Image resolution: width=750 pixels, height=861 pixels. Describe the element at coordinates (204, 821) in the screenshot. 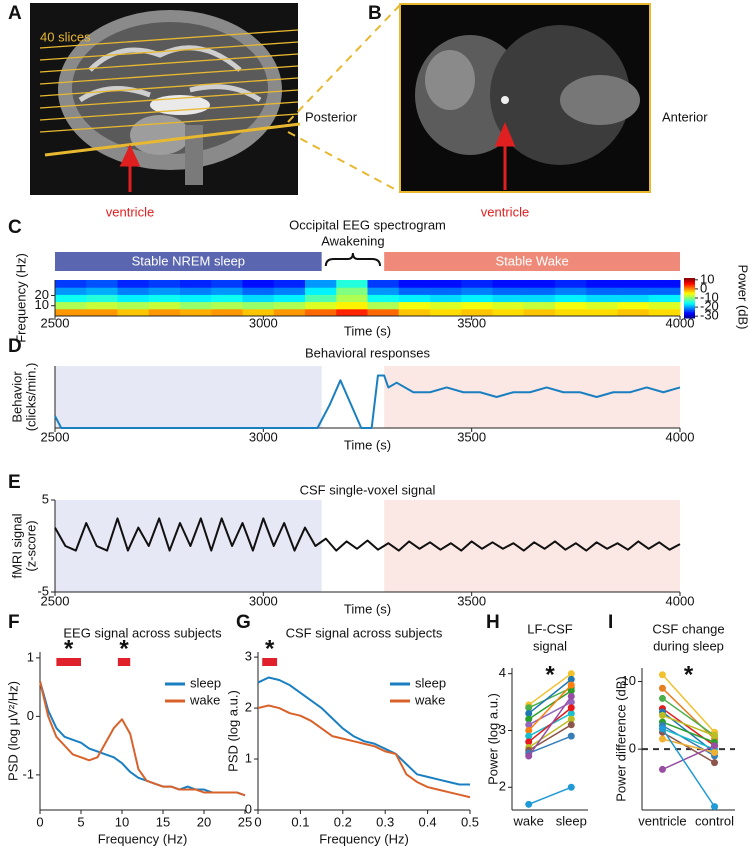

I see `x-tick-label: 20` at that location.